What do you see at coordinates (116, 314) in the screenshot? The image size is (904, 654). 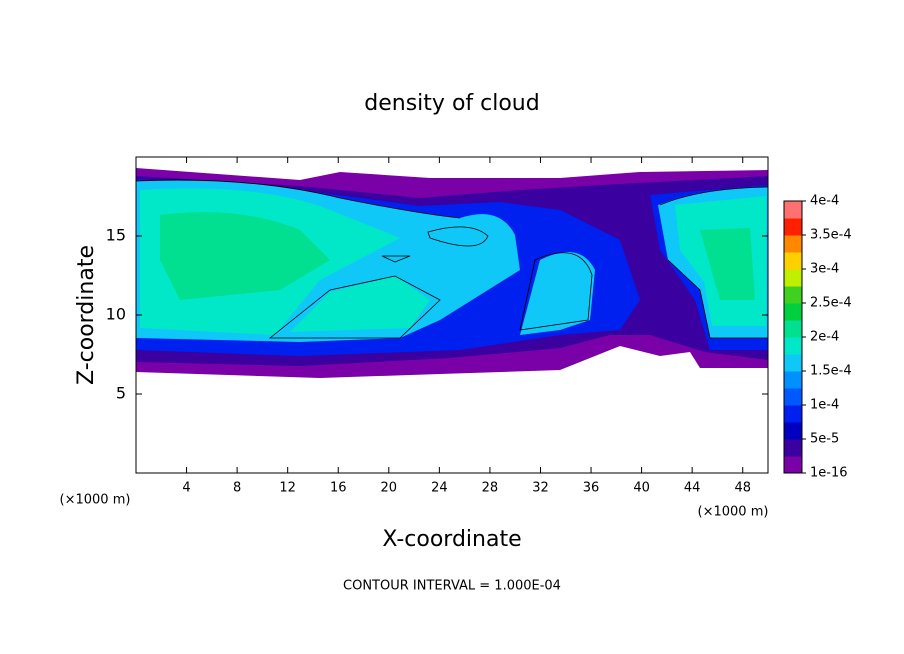 I see `y-tick-label: 10` at bounding box center [116, 314].